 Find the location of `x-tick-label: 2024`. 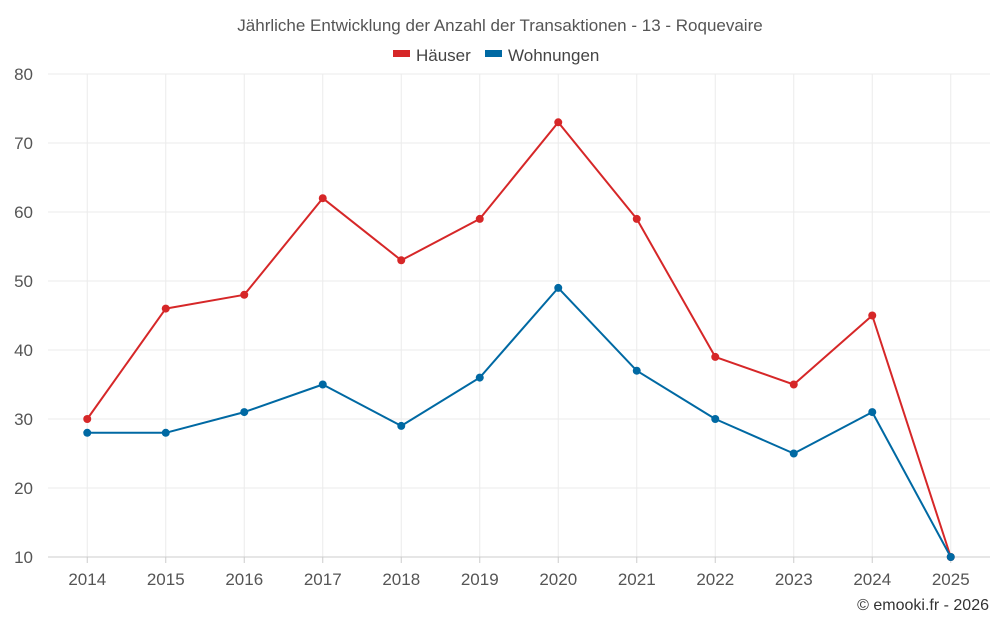

x-tick-label: 2024 is located at coordinates (872, 579).